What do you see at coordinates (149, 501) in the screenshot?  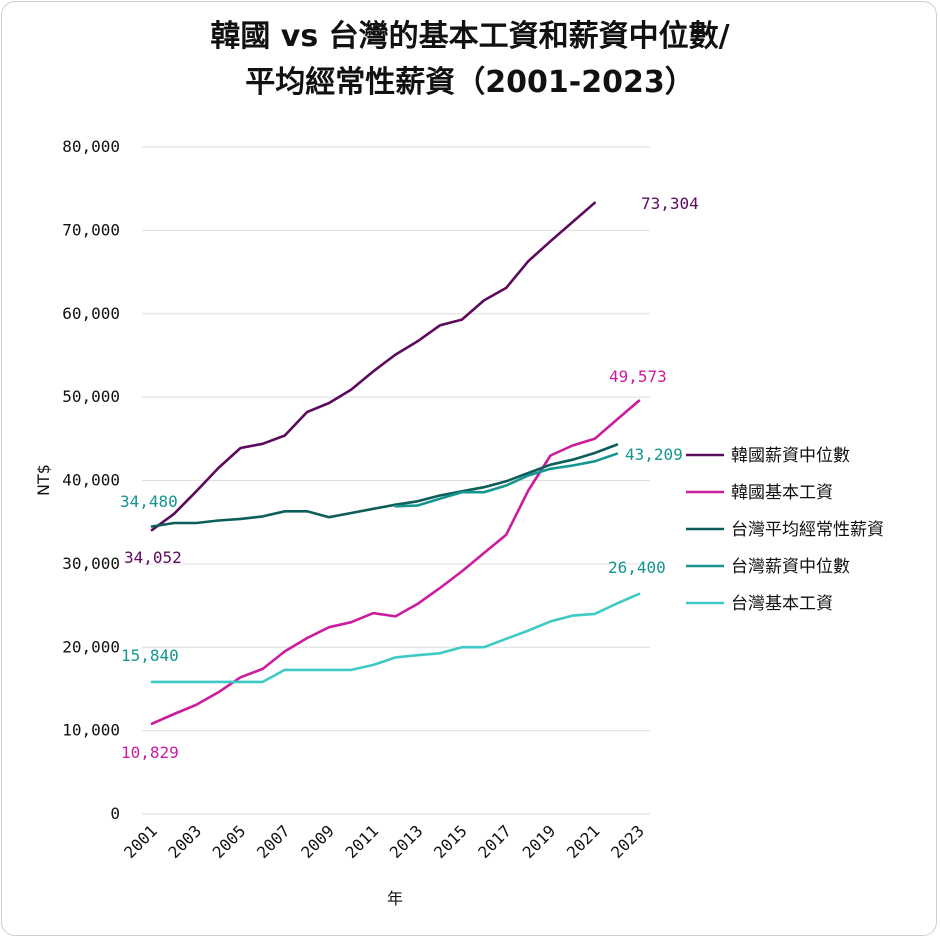 I see `data-label: 34,480` at bounding box center [149, 501].